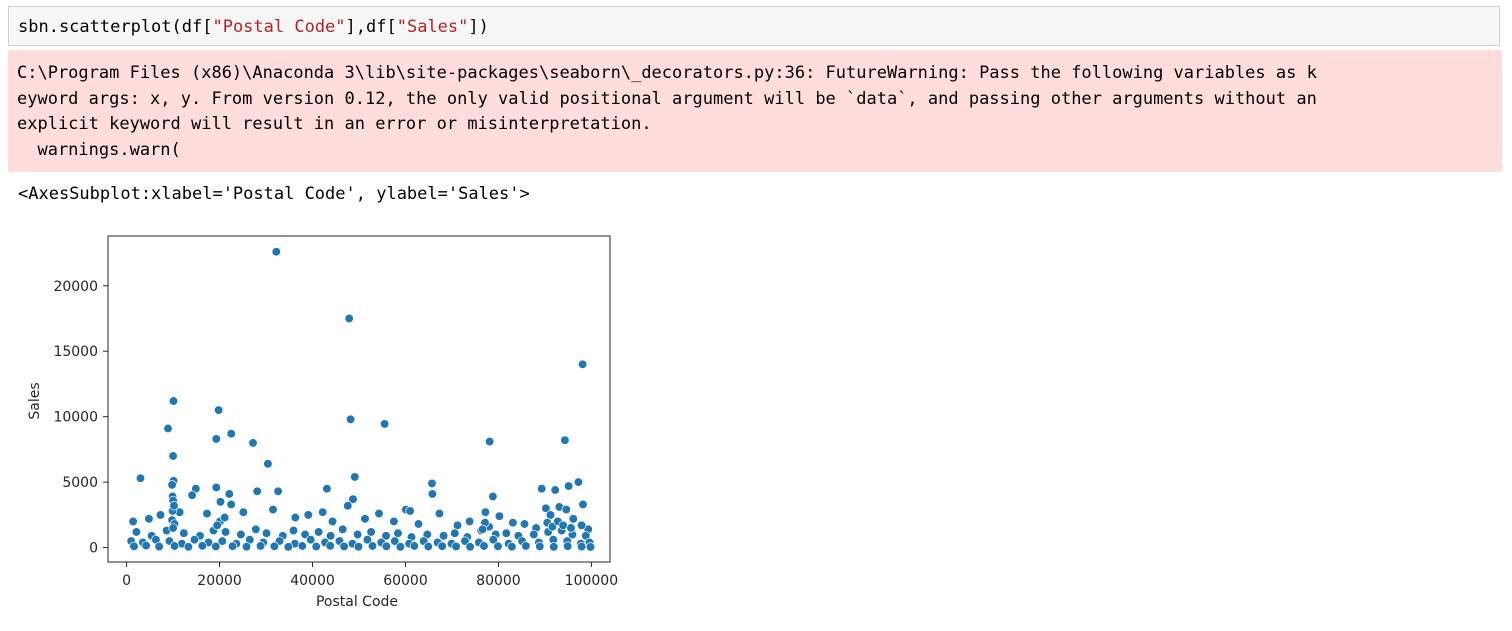 This screenshot has width=1512, height=631. What do you see at coordinates (432, 27) in the screenshot?
I see `code-string-sales: "Sales"` at bounding box center [432, 27].